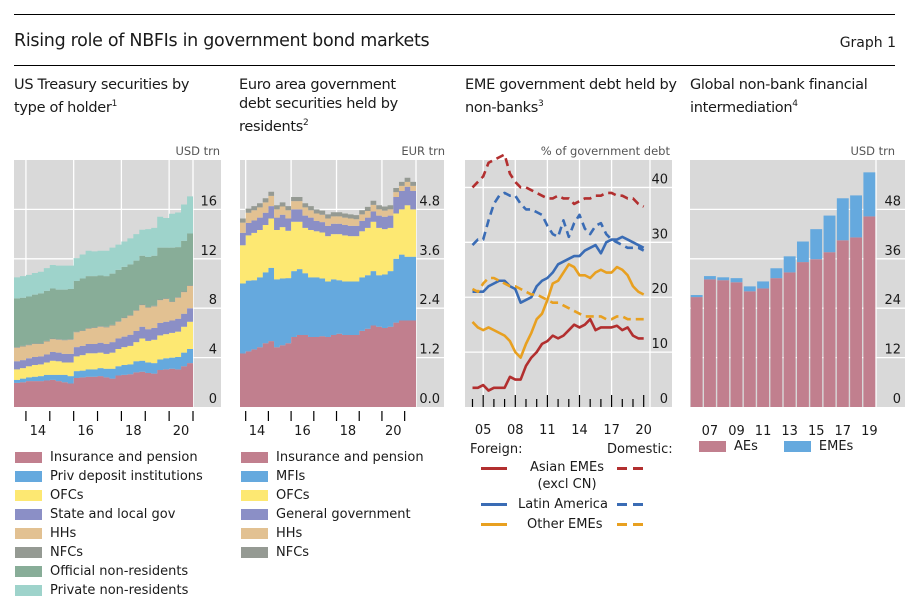 This screenshot has width=920, height=607. Describe the element at coordinates (541, 104) in the screenshot. I see `footnote-marker: 3` at that location.